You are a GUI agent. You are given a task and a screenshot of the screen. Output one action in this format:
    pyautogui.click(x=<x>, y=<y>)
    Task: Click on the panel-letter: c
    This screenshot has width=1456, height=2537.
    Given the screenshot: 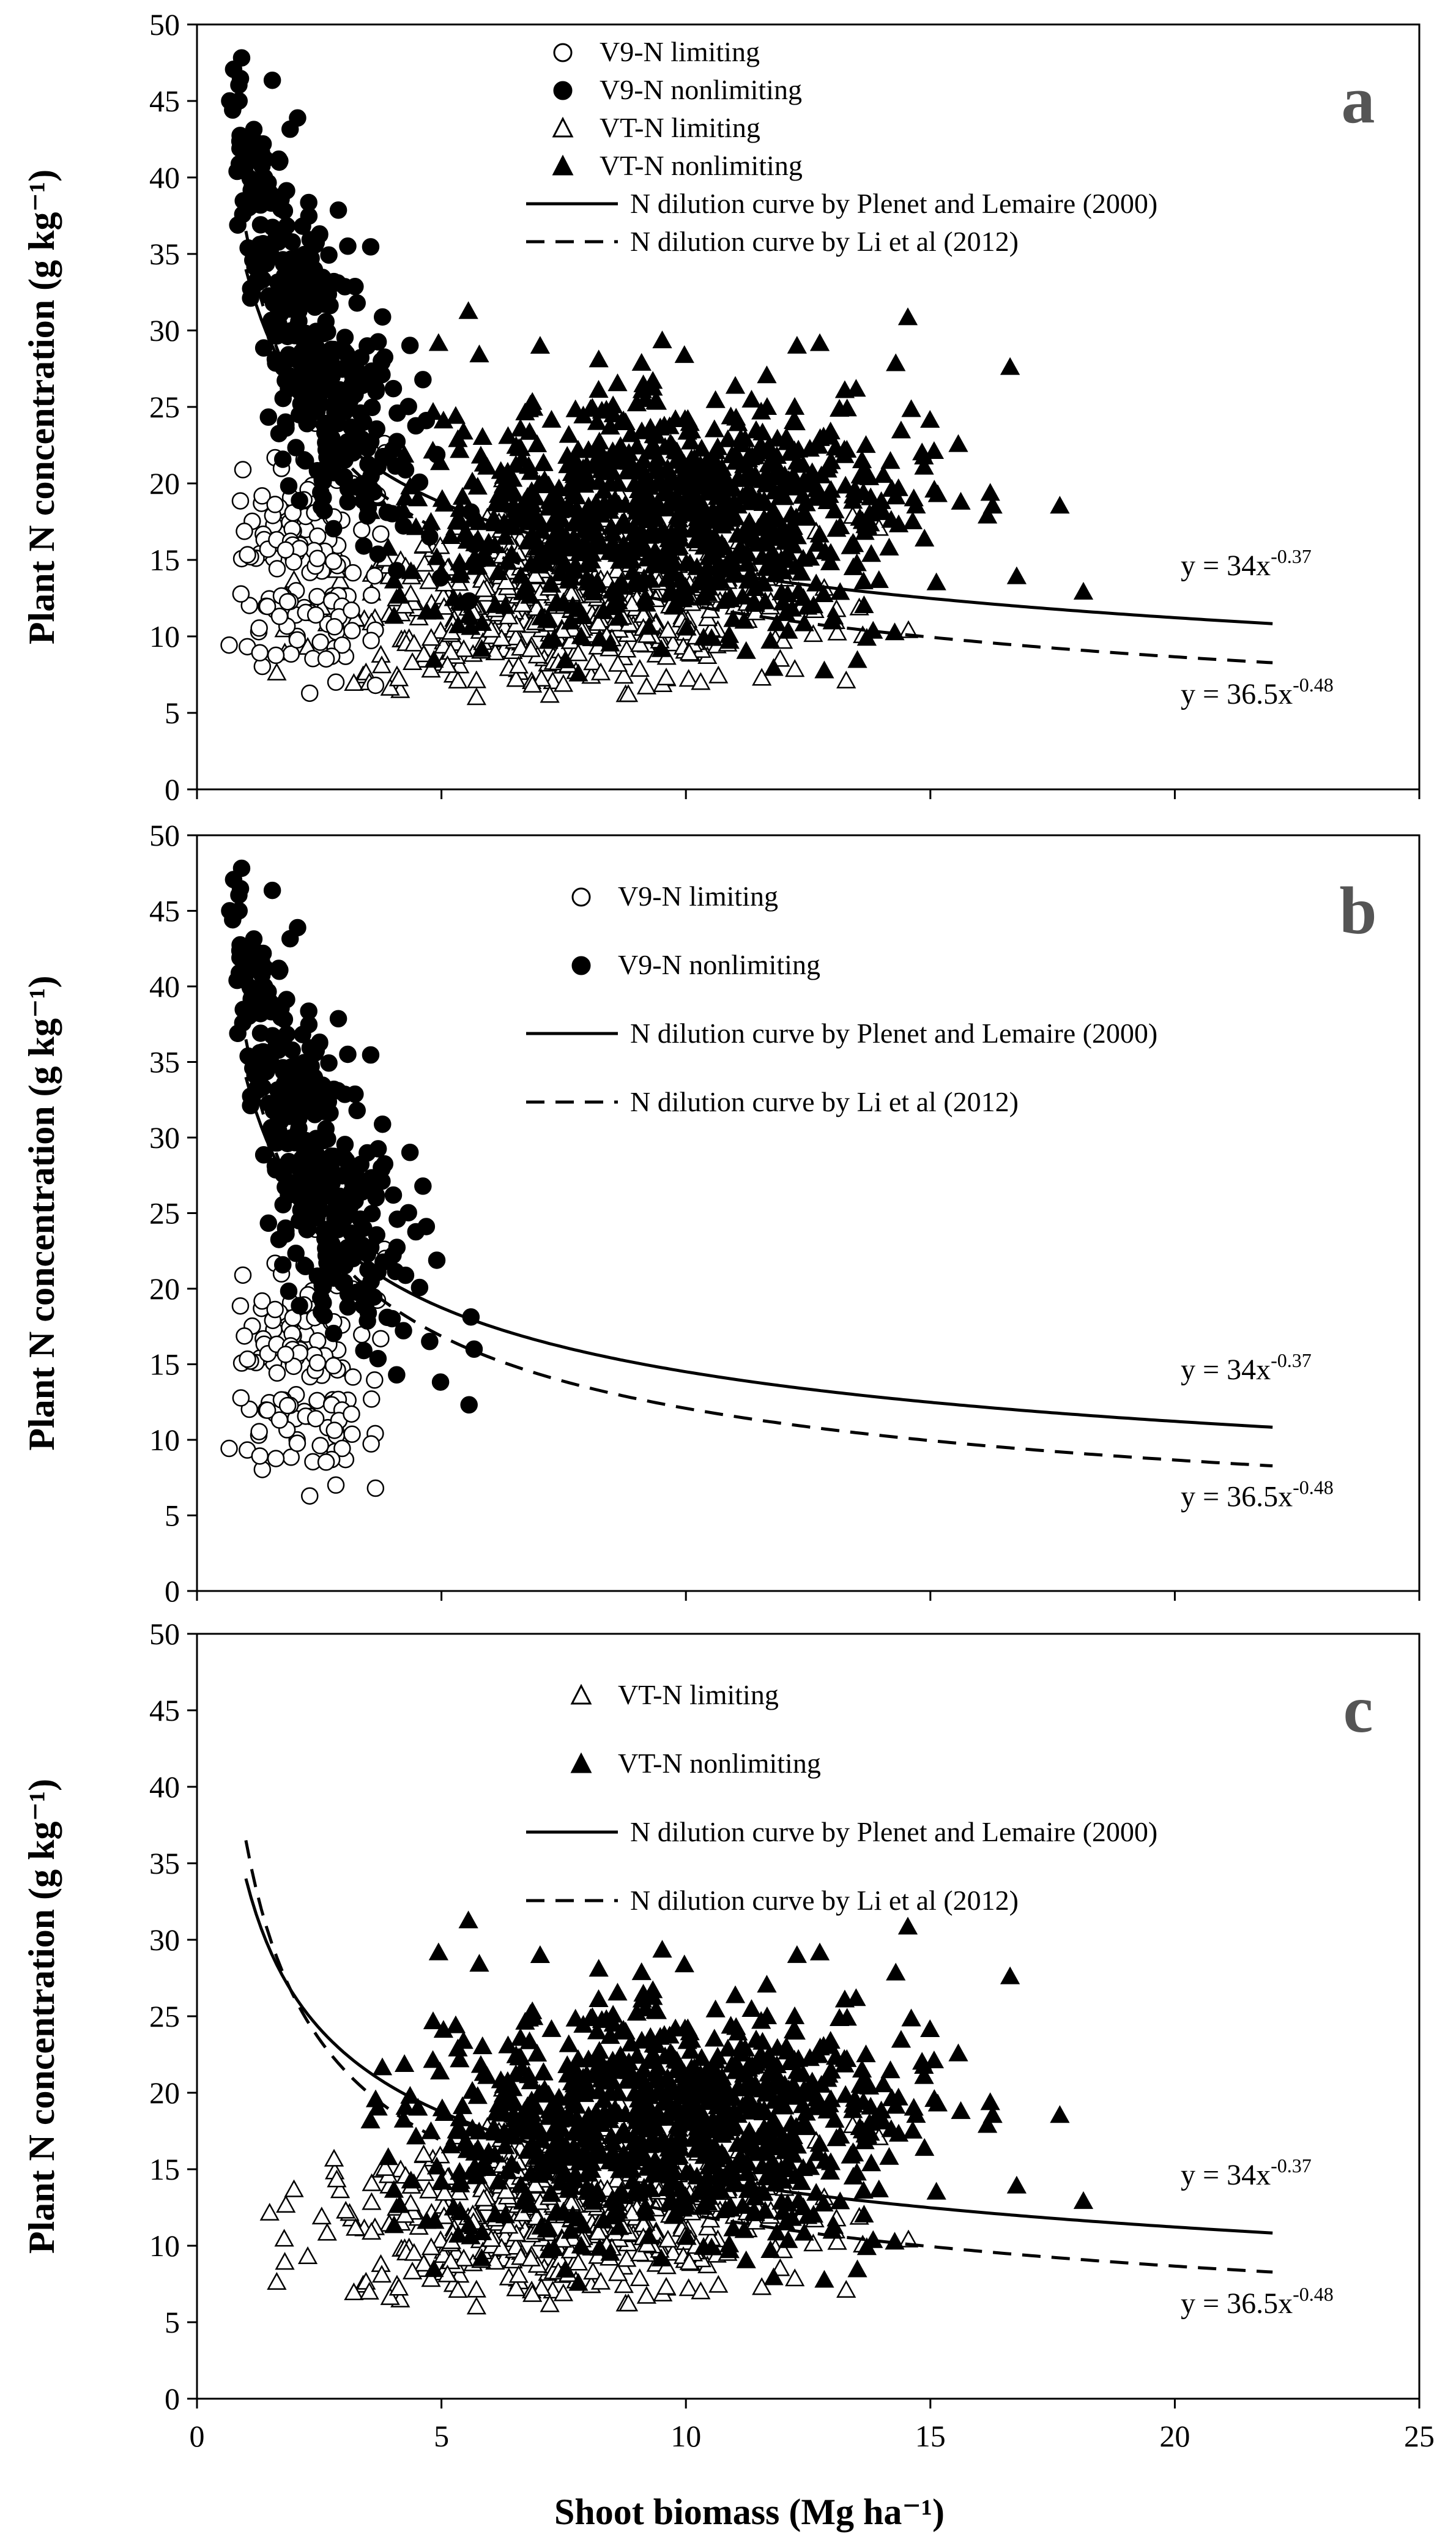 What is the action you would take?
    pyautogui.click(x=1358, y=1709)
    